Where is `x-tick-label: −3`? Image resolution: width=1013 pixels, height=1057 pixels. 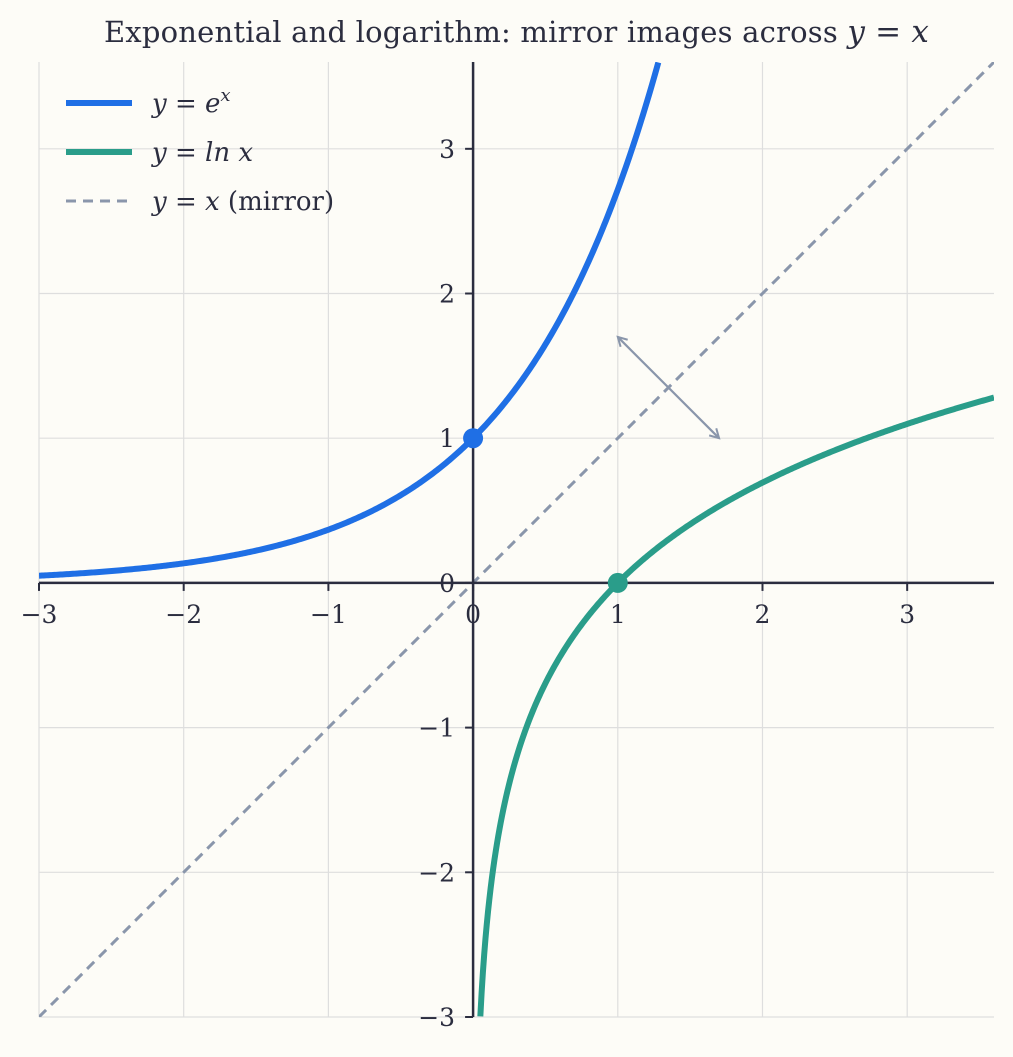 x-tick-label: −3 is located at coordinates (39, 614).